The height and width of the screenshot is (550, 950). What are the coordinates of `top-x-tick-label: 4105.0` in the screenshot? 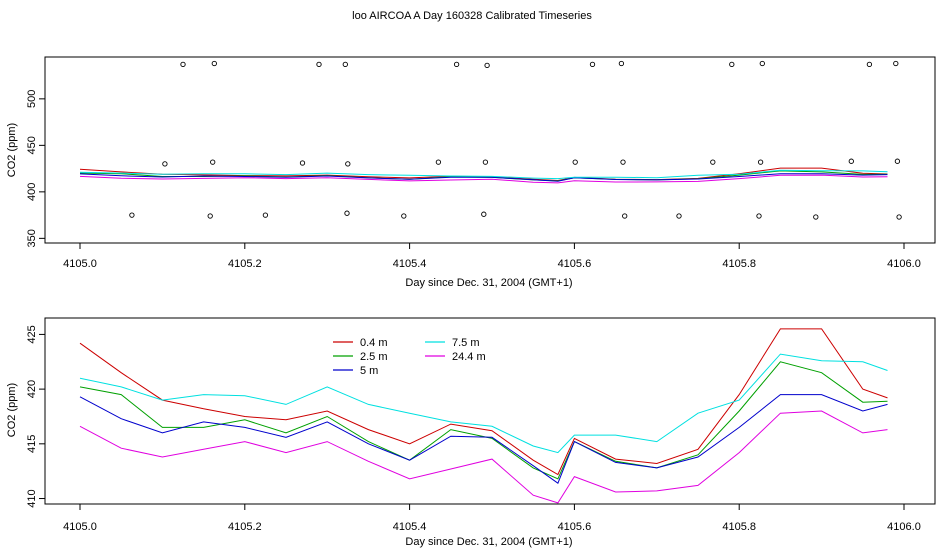 It's located at (80, 264).